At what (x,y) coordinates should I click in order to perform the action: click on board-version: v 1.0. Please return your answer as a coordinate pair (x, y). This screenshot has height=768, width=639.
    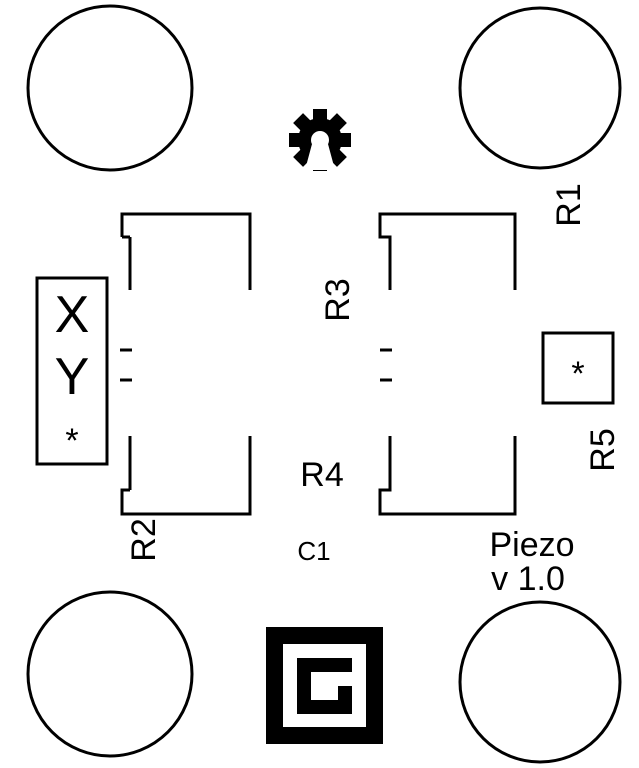
    Looking at the image, I should click on (528, 579).